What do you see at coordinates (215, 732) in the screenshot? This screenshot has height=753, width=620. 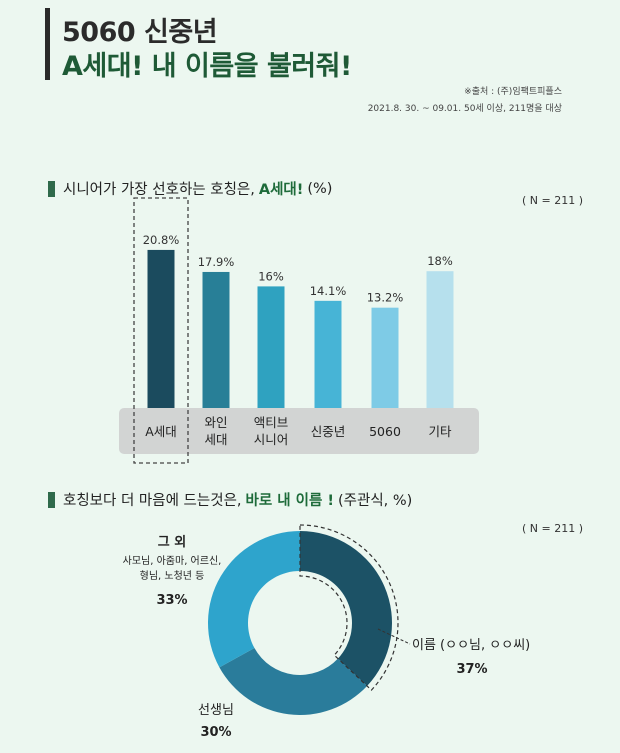 I see `slice-value-label: 30%` at bounding box center [215, 732].